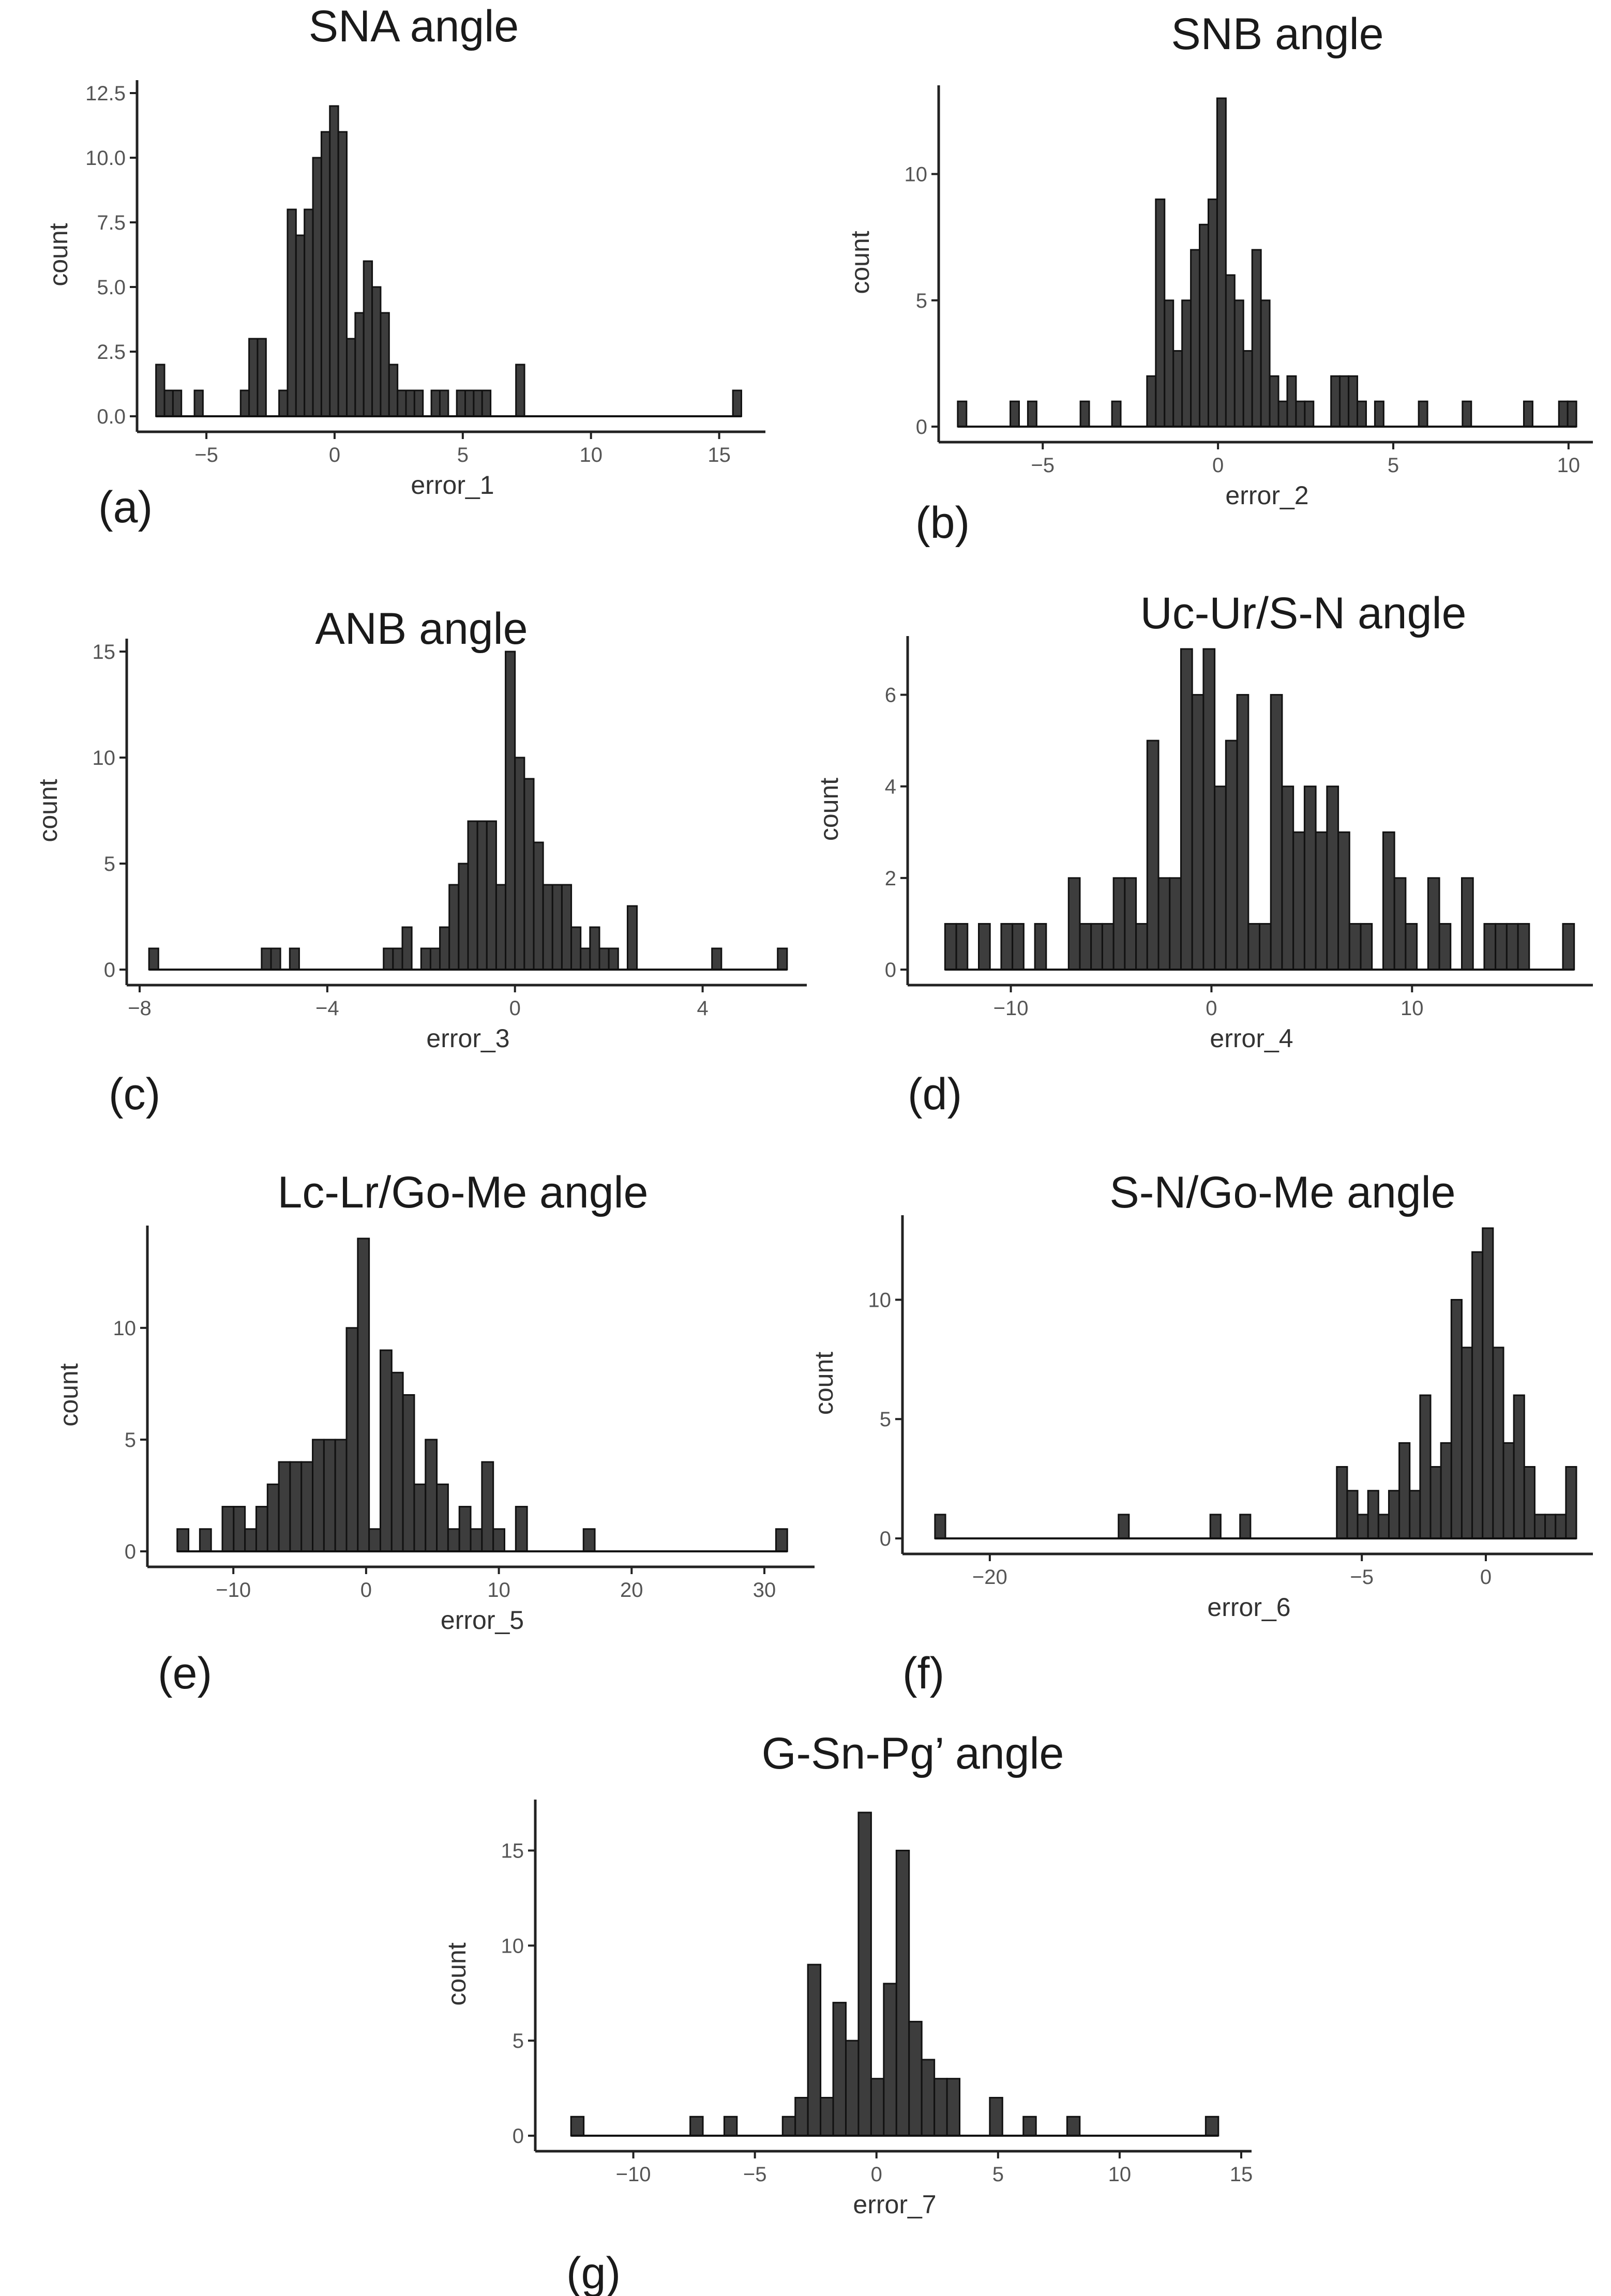 This screenshot has height=2296, width=1611. I want to click on y-tick-label: 2, so click(890, 879).